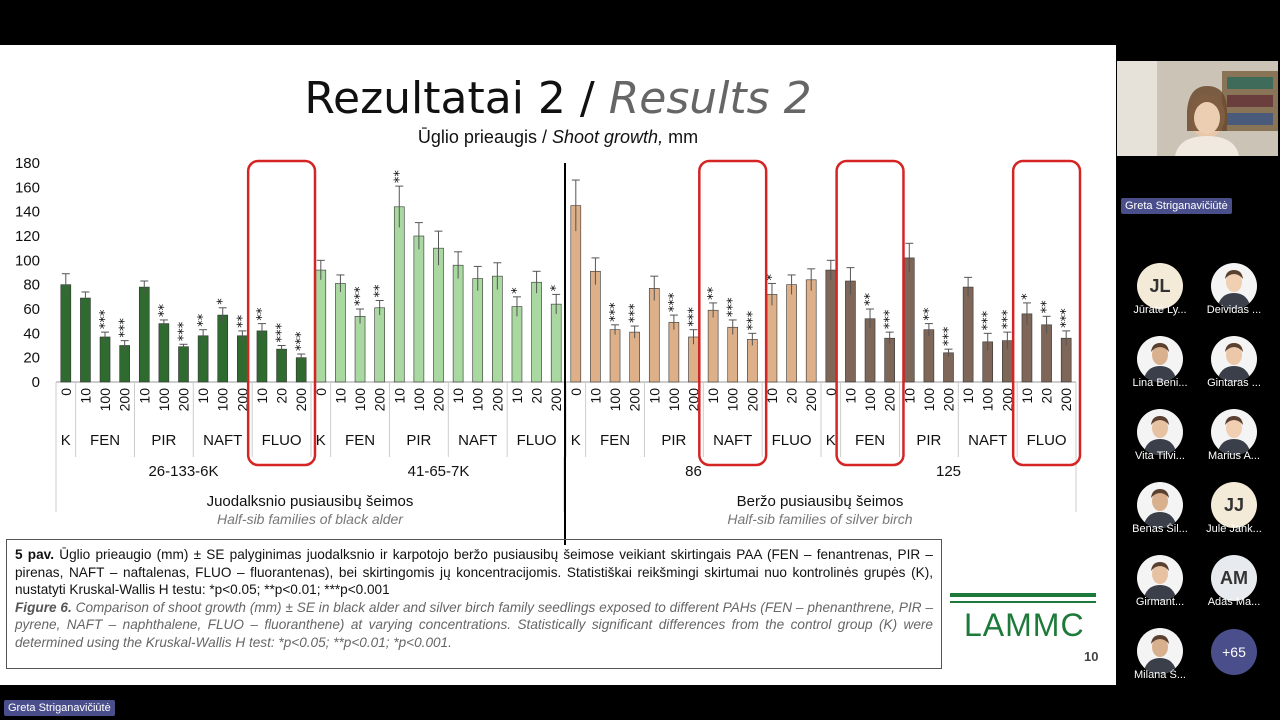 The image size is (1280, 720). Describe the element at coordinates (576, 392) in the screenshot. I see `concentration-label: 0` at that location.